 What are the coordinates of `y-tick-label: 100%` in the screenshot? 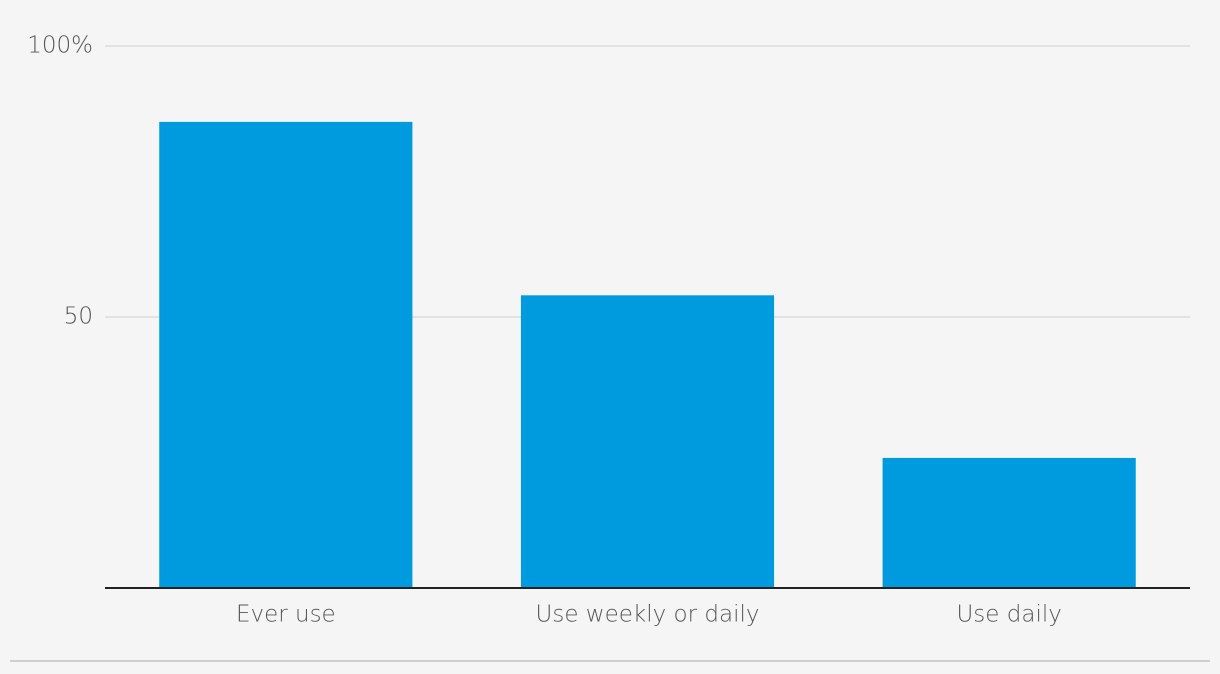 It's located at (60, 46).